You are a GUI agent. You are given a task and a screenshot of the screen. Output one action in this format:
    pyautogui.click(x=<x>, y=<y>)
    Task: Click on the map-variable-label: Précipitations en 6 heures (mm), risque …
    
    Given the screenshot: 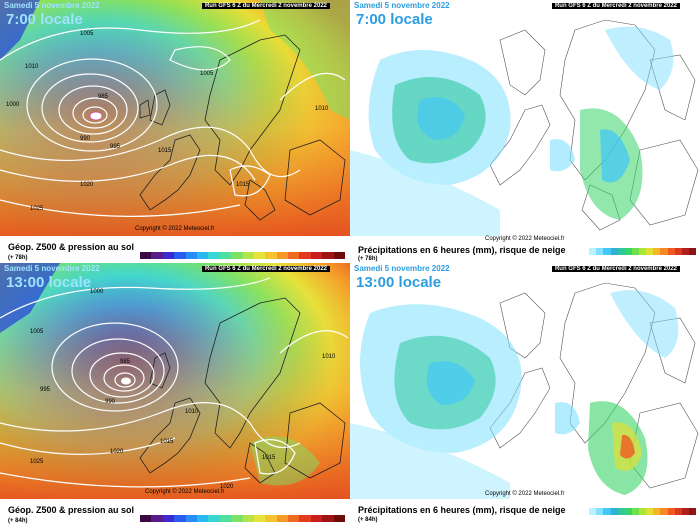 What is the action you would take?
    pyautogui.click(x=462, y=250)
    